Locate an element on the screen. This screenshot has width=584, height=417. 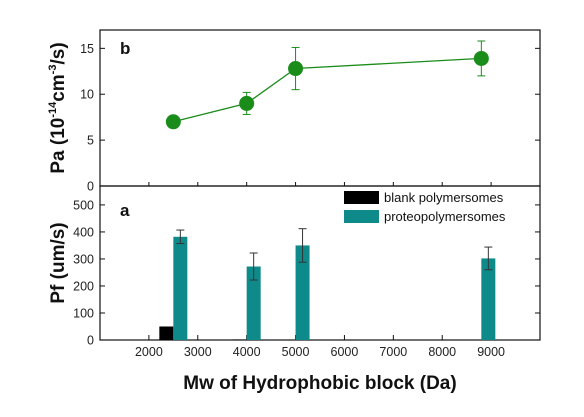
legend: blank polymersomes proteopolymersomes is located at coordinates (425, 207).